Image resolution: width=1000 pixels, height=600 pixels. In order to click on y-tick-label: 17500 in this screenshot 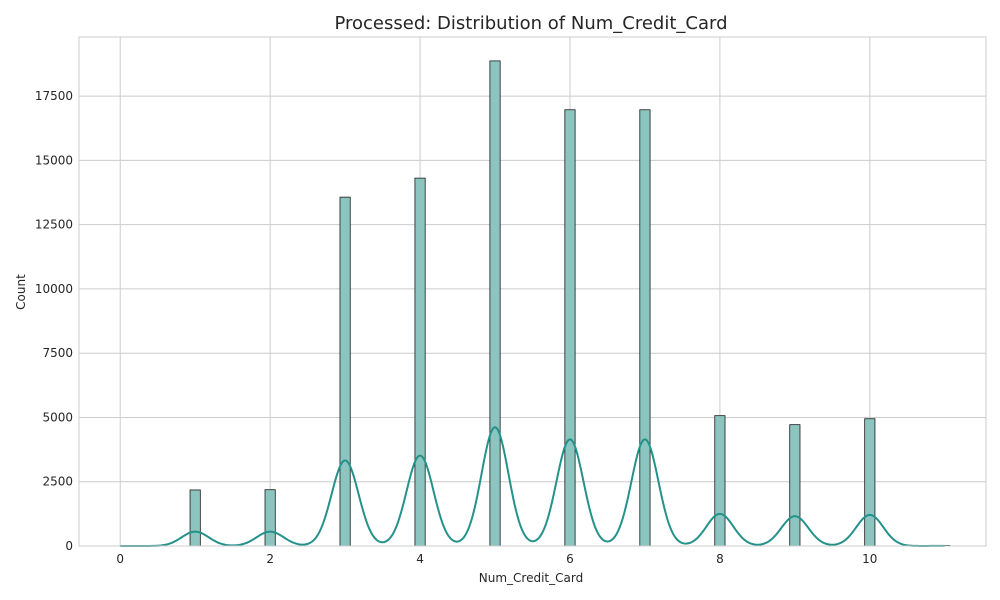, I will do `click(54, 96)`.